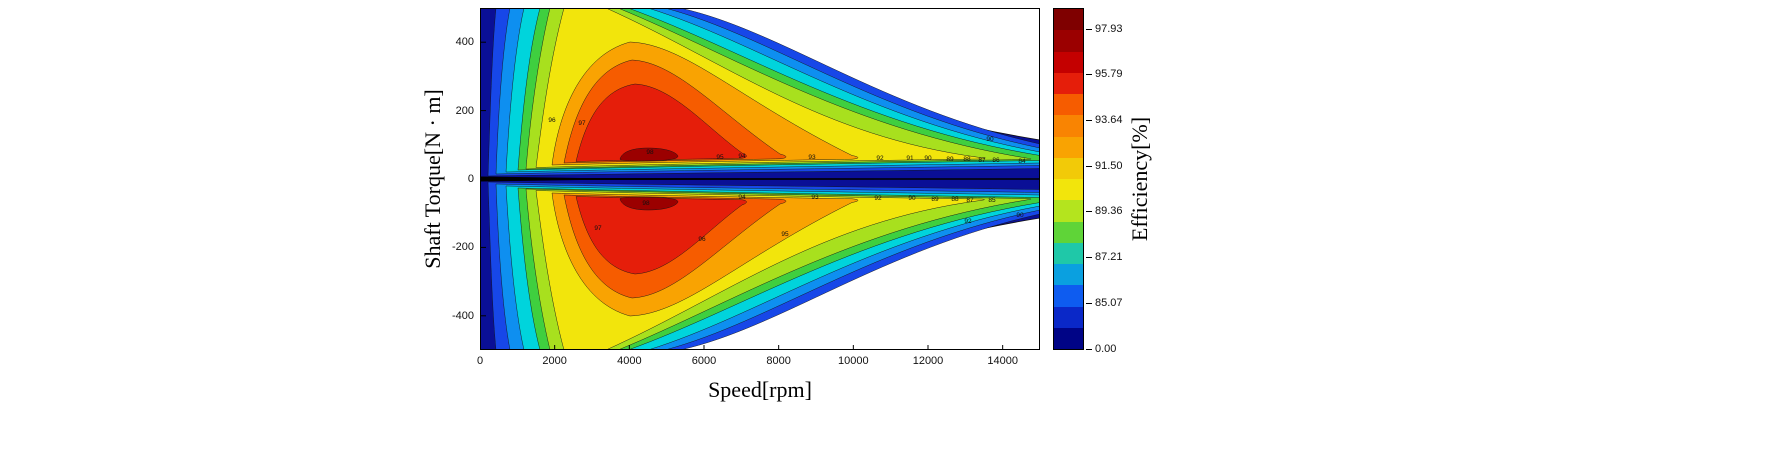 This screenshot has height=454, width=1772. I want to click on y-tick-label: 200, so click(464, 110).